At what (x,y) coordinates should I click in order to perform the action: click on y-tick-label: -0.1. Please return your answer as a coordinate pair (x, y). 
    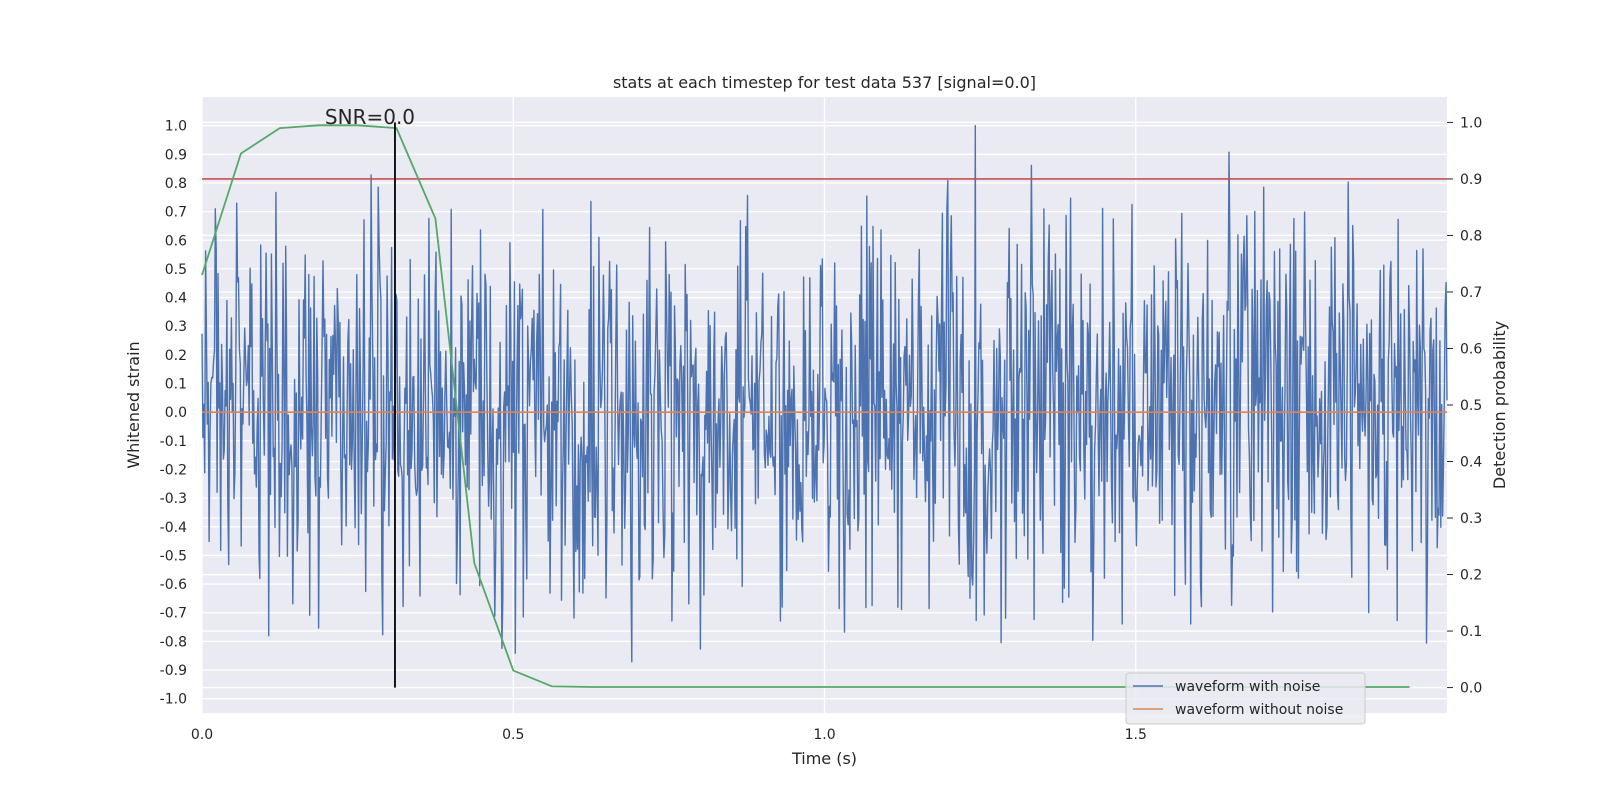
    Looking at the image, I should click on (173, 442).